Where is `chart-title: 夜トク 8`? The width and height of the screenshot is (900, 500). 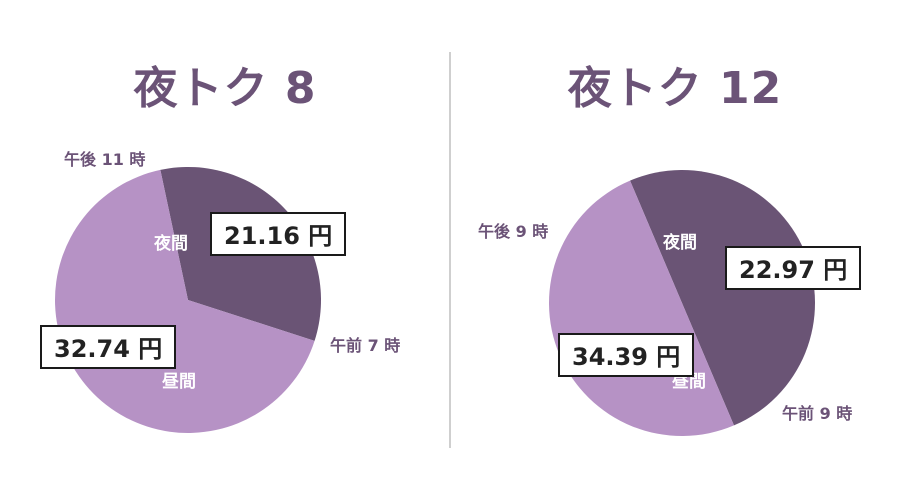 chart-title: 夜トク 8 is located at coordinates (225, 88).